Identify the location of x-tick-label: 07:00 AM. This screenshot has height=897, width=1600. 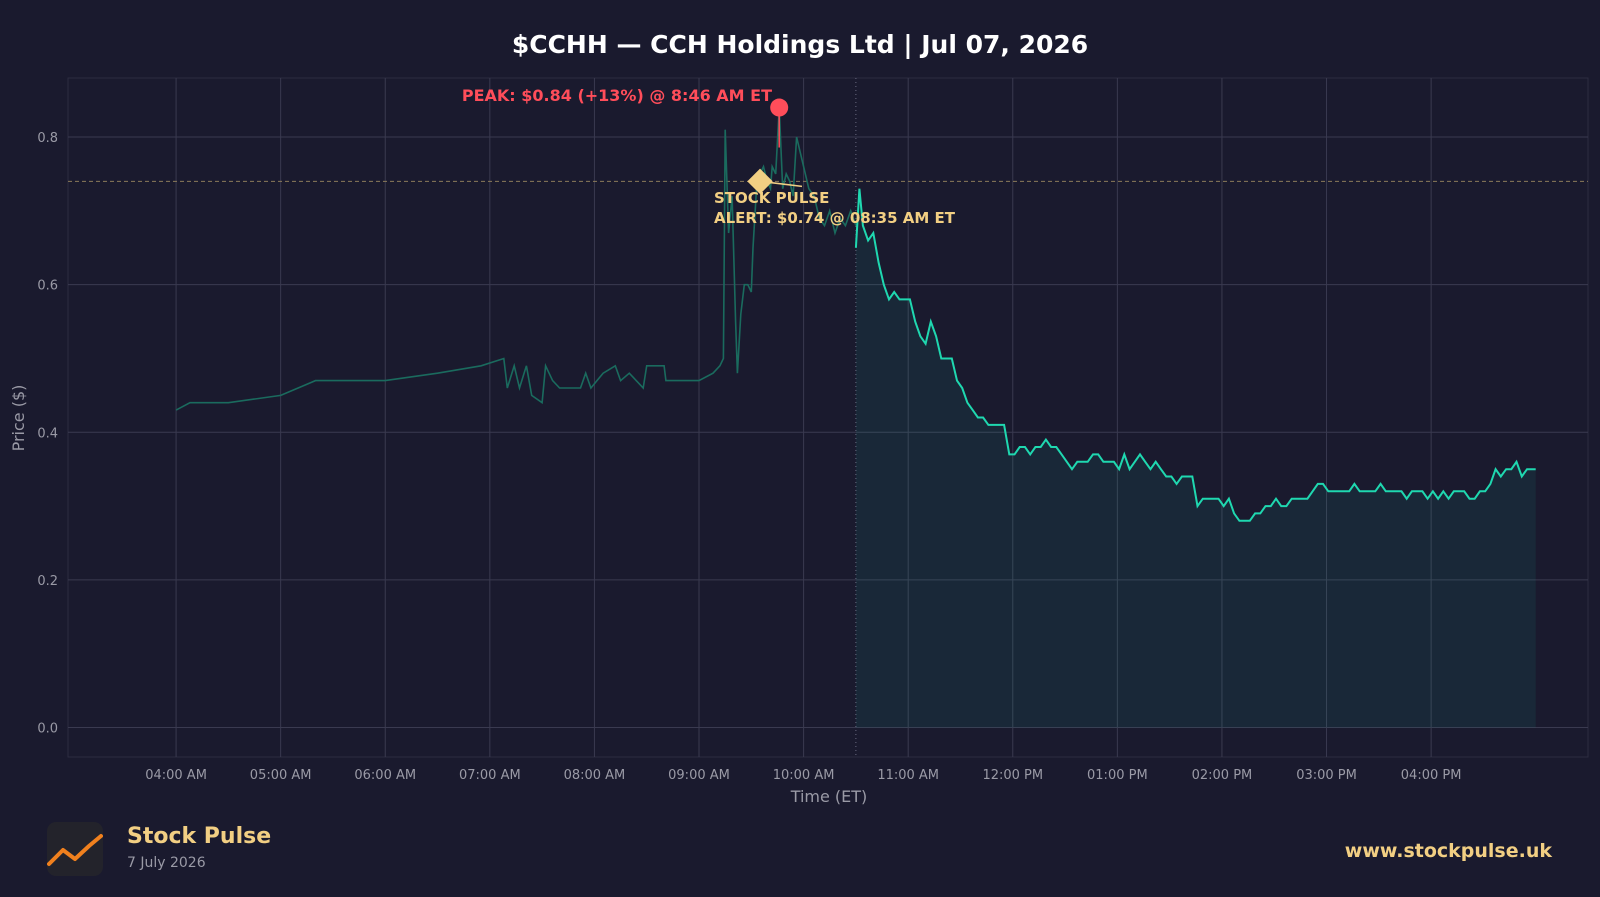
(490, 775).